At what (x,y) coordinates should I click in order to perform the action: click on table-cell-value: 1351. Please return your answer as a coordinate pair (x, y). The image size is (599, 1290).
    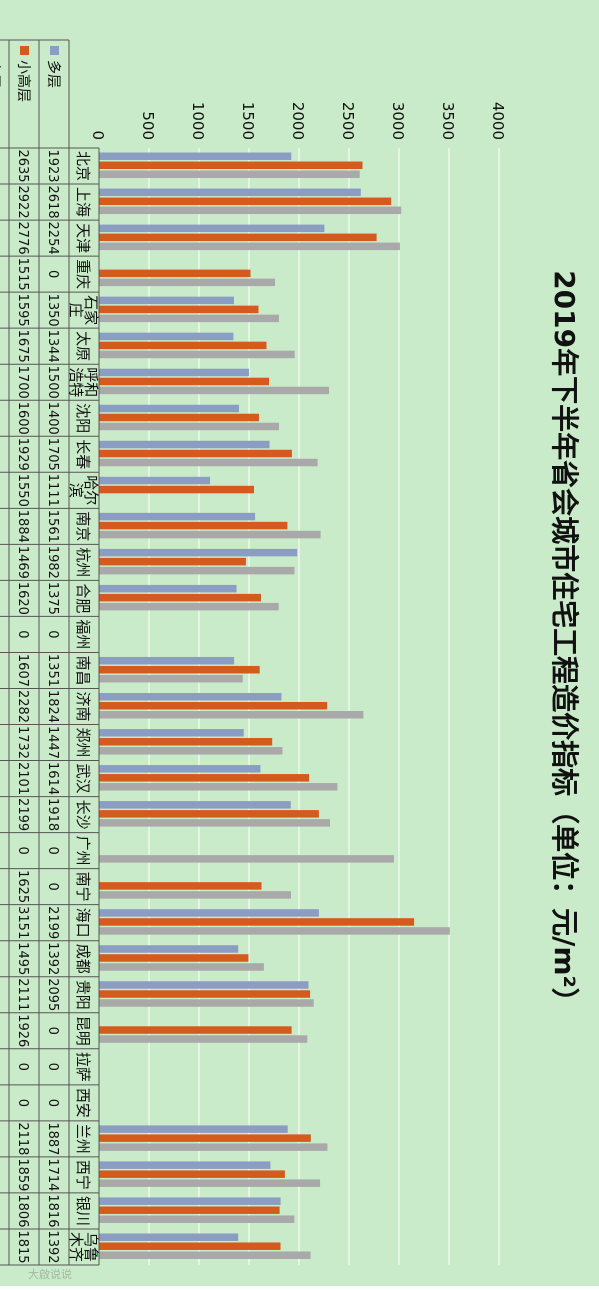
    Looking at the image, I should click on (52, 670).